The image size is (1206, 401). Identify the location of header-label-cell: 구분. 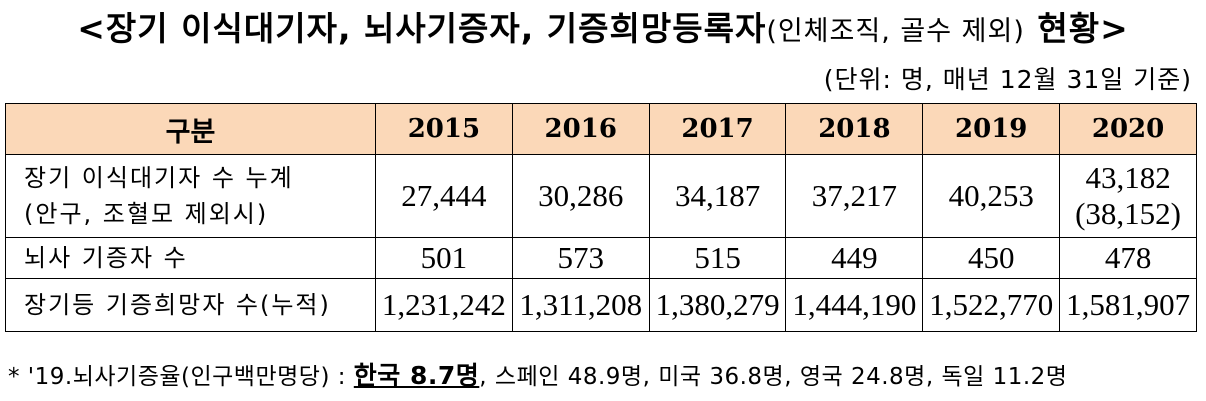
(190, 129).